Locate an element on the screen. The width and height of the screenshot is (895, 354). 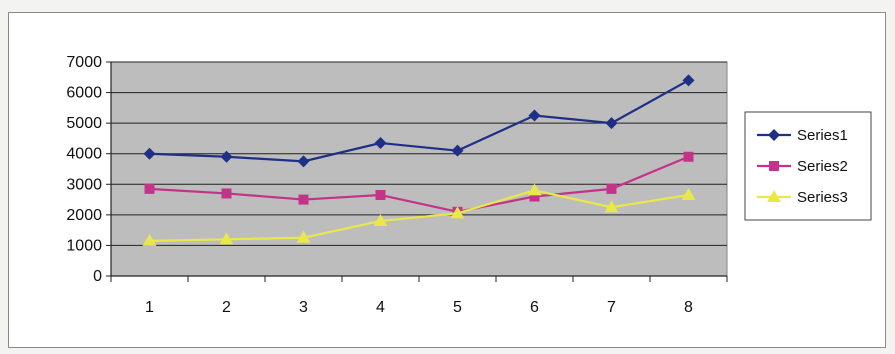
legend-item: Series1 is located at coordinates (802, 135).